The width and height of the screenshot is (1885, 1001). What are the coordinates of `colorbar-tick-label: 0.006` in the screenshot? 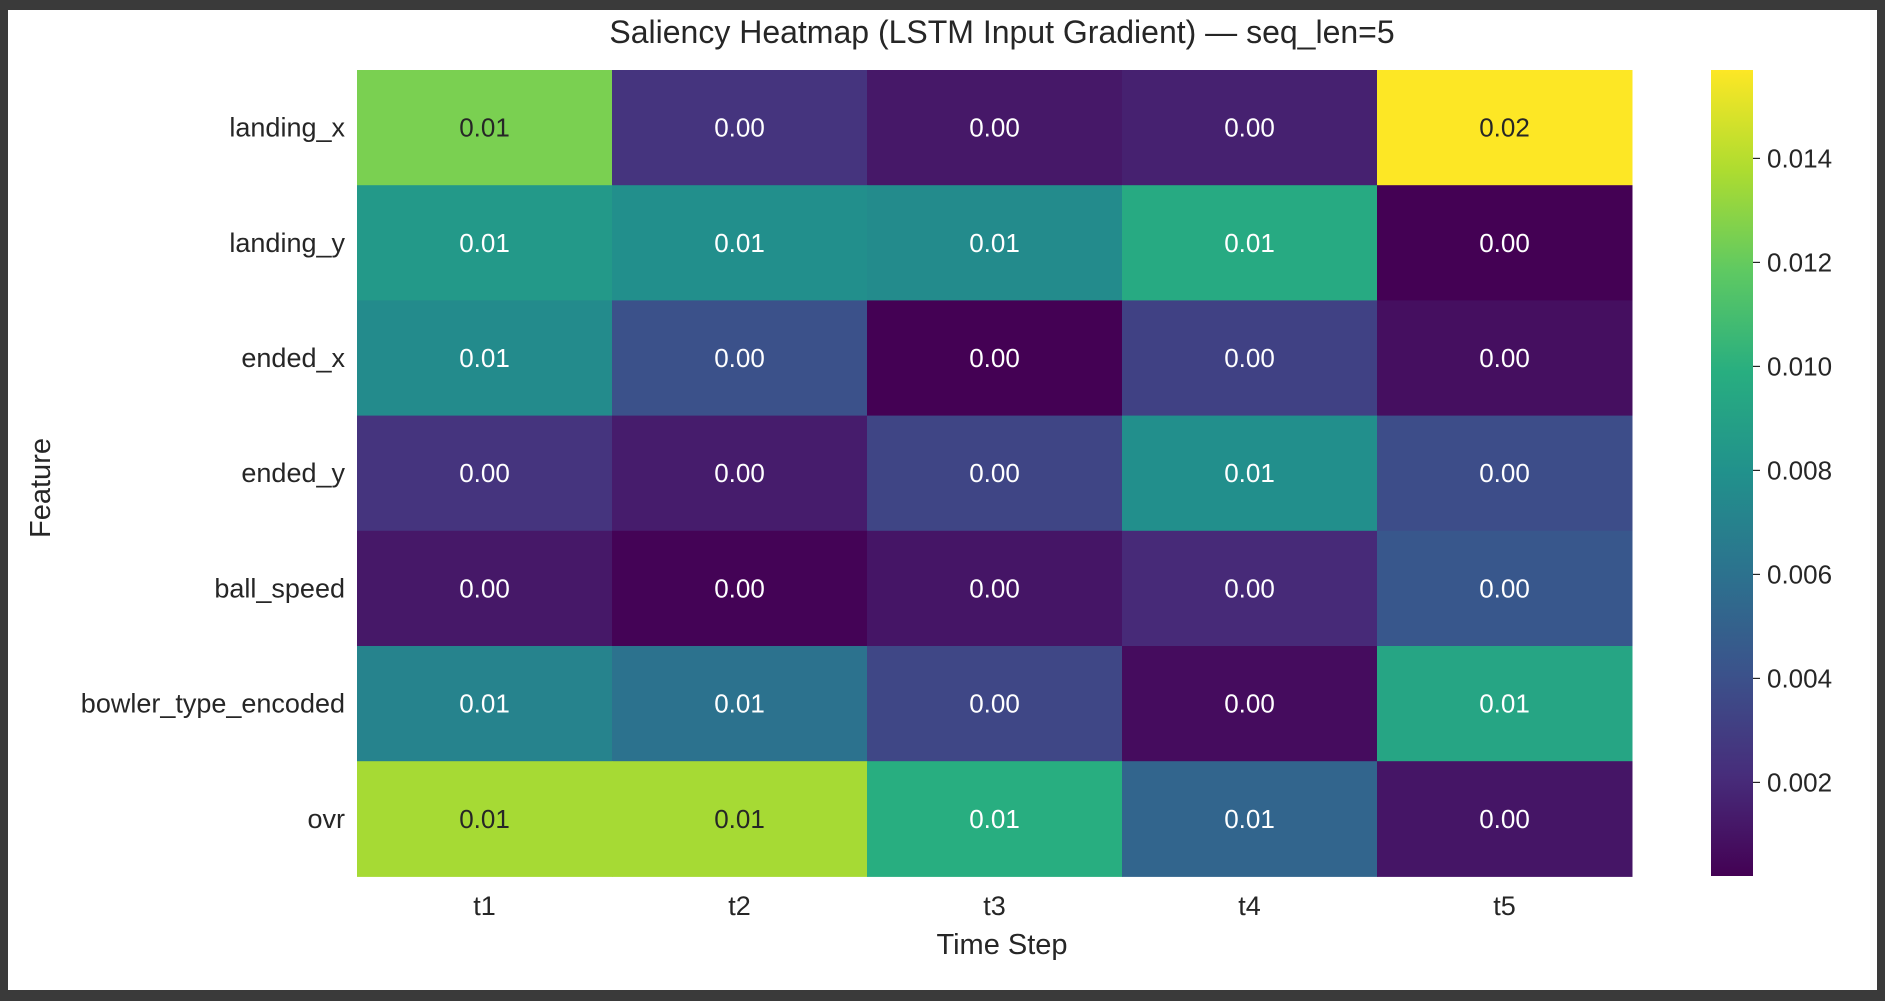 It's located at (1799, 574).